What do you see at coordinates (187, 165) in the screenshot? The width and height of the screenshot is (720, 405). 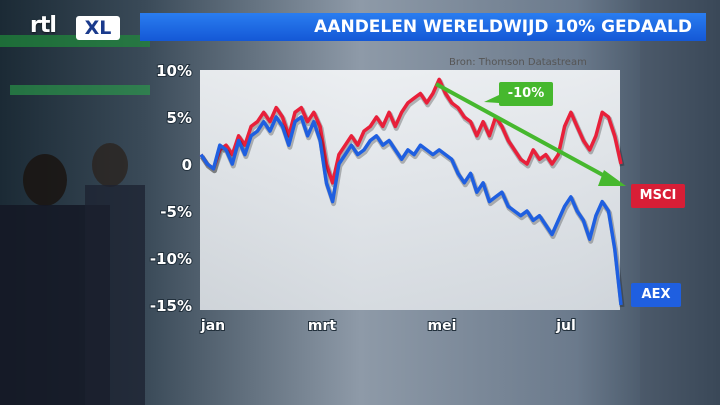 I see `y-tick-label: 0` at bounding box center [187, 165].